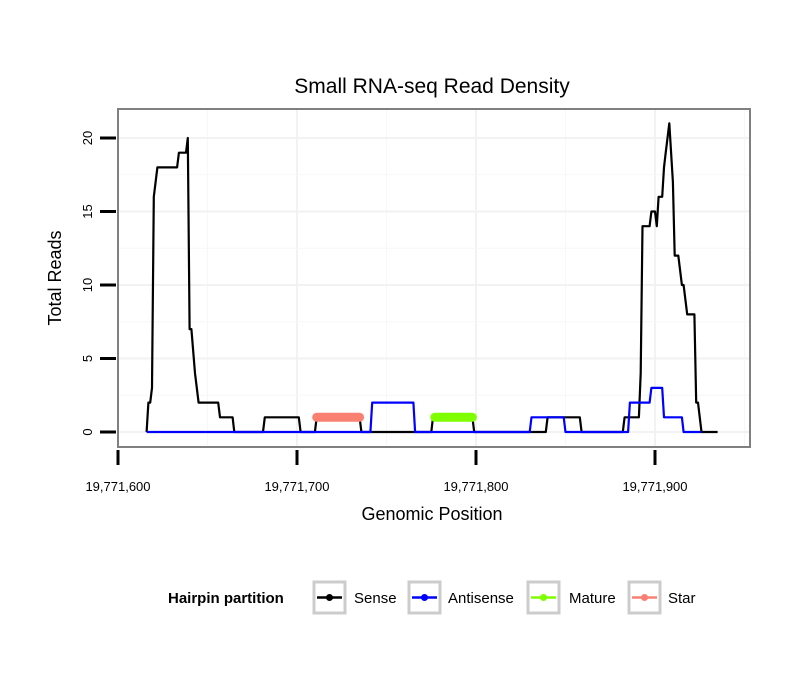 The height and width of the screenshot is (690, 810). Describe the element at coordinates (682, 598) in the screenshot. I see `legend-label: Star` at that location.